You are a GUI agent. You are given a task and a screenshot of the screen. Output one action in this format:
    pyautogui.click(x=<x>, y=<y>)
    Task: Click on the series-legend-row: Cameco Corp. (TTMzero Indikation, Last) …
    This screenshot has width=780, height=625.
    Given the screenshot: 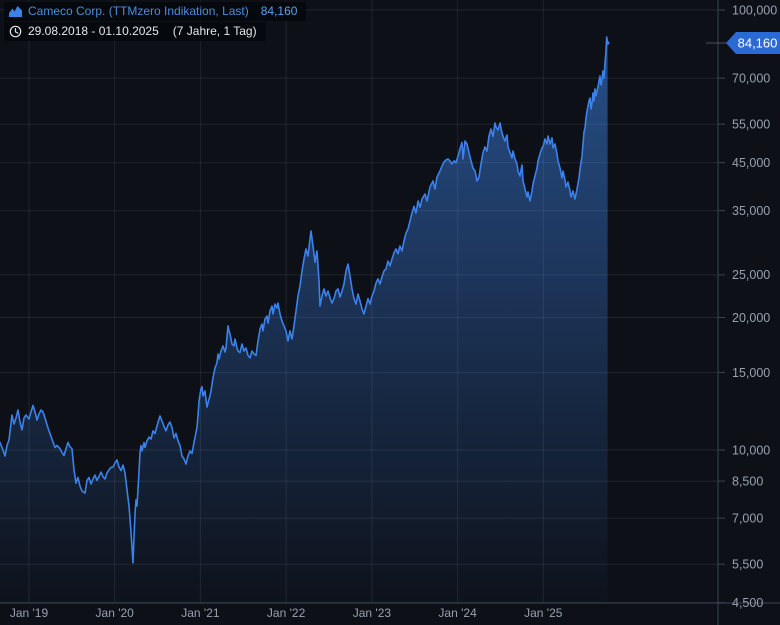 What is the action you would take?
    pyautogui.click(x=155, y=11)
    